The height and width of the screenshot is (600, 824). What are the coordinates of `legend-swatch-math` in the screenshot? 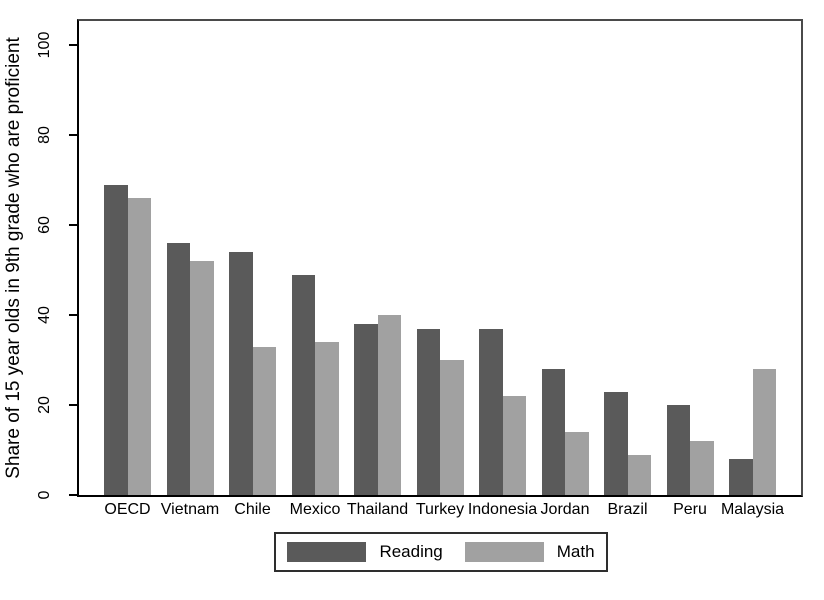 It's located at (504, 552).